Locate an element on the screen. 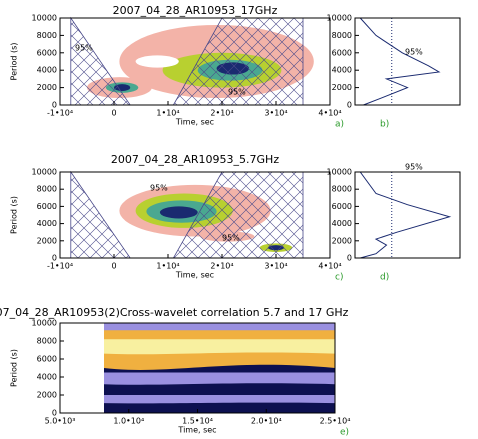 The height and width of the screenshot is (439, 478). panel-label: d) is located at coordinates (384, 278).